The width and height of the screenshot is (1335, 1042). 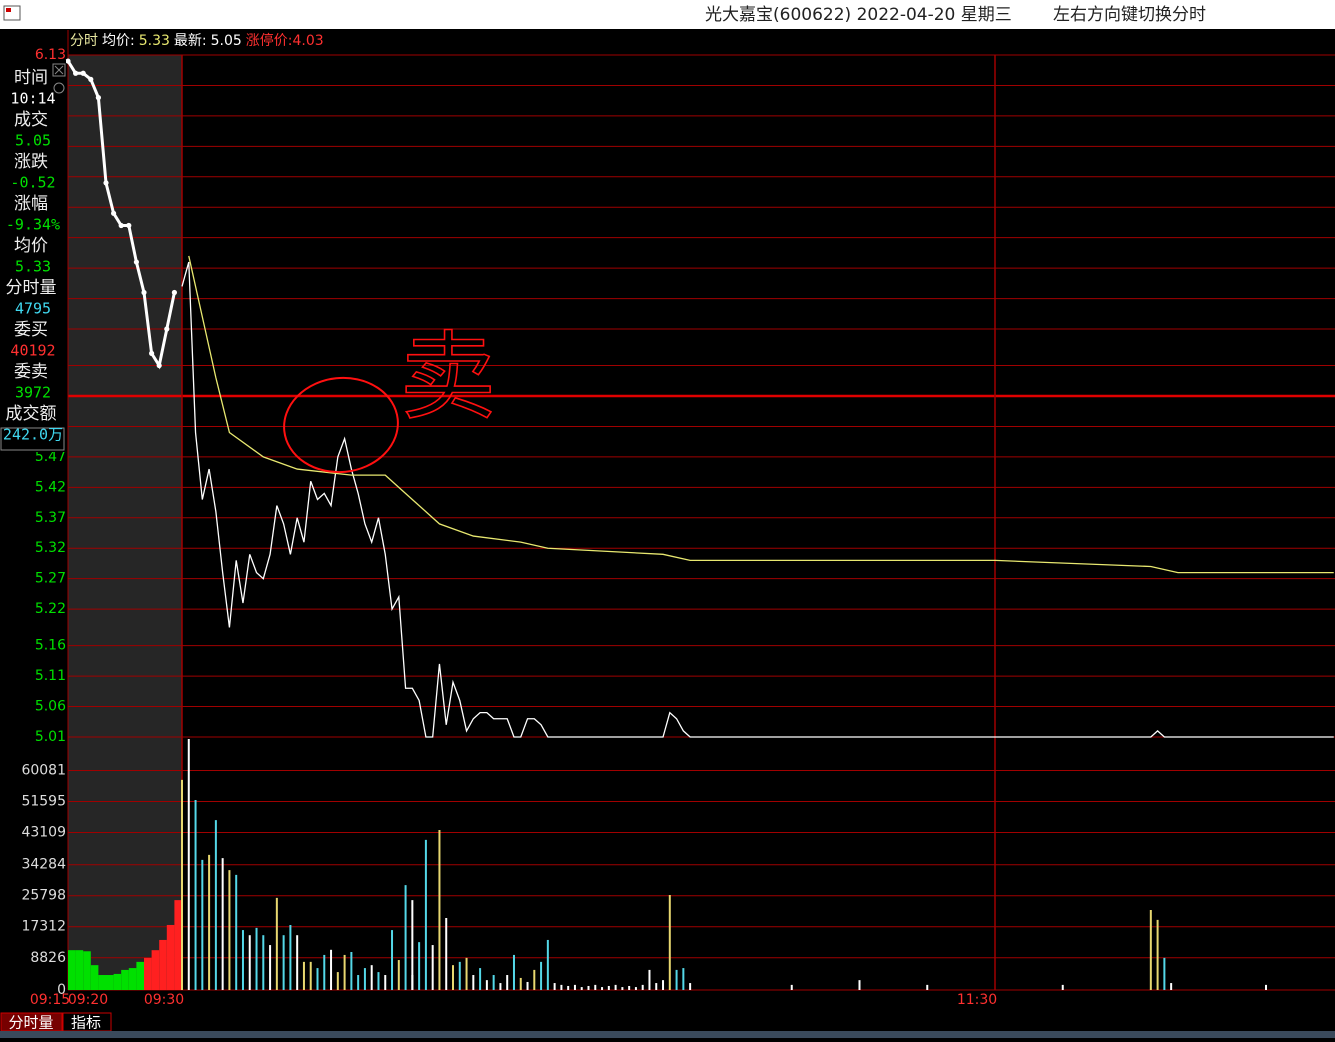 I want to click on y-tick-label: 8826, so click(x=48, y=958).